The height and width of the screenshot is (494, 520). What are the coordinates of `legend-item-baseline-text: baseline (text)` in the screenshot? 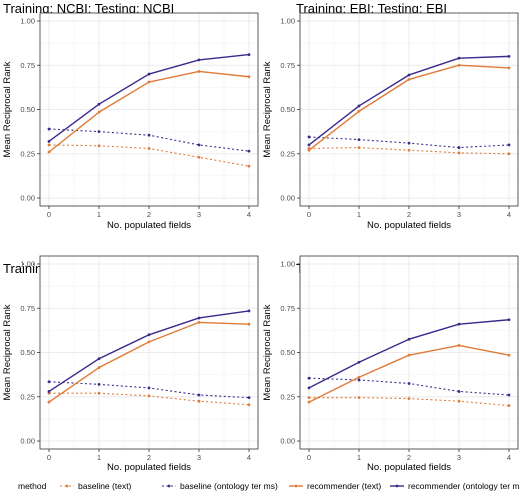 It's located at (96, 486).